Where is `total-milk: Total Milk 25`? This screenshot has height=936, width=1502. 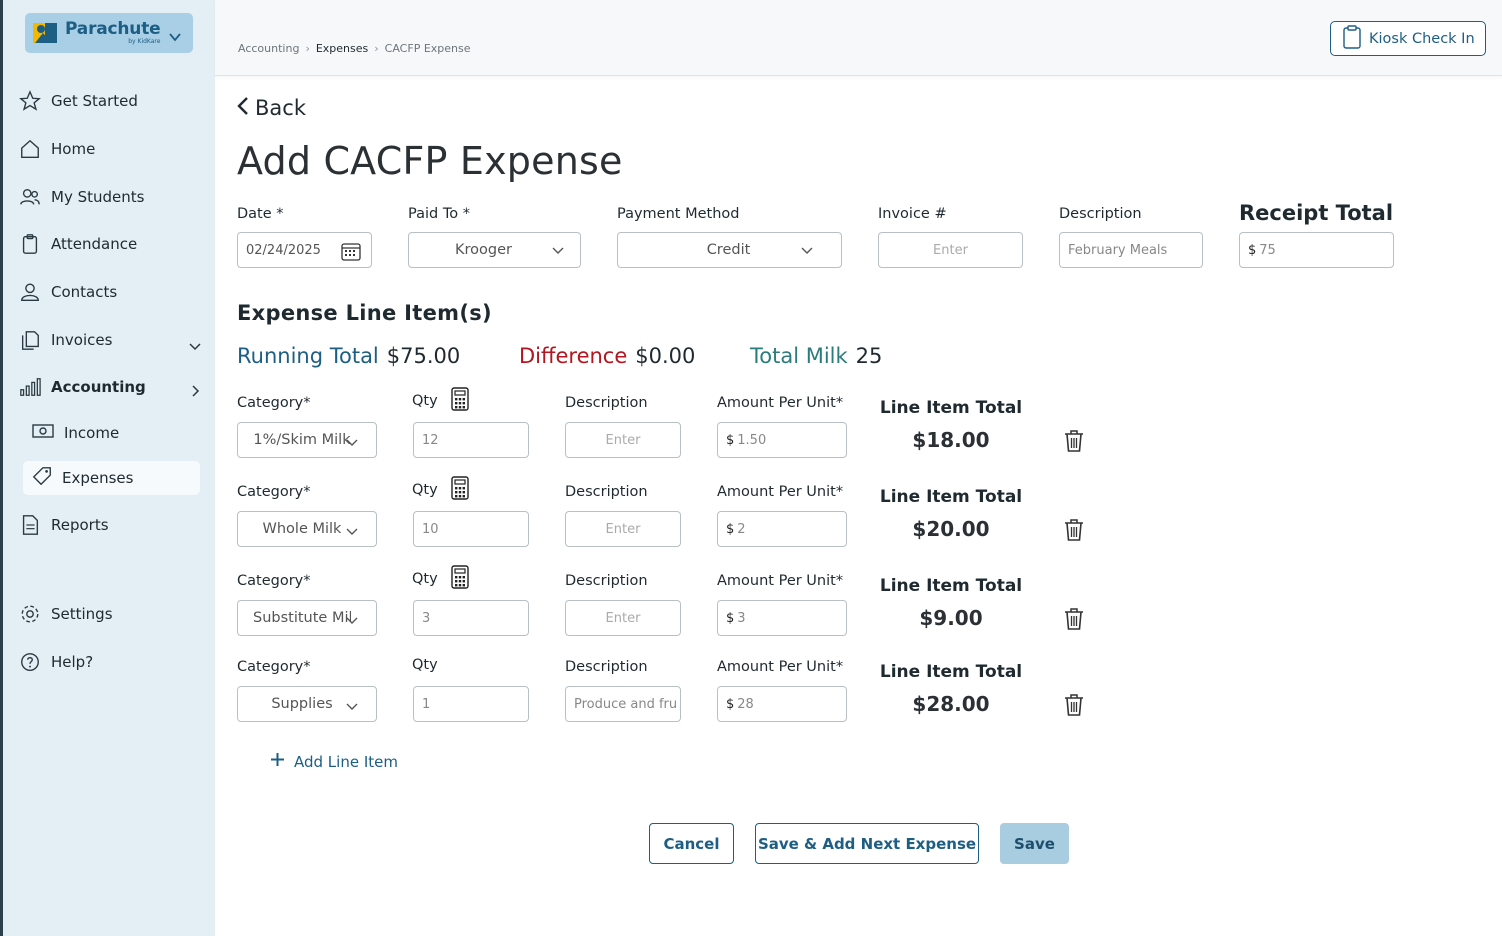
total-milk: Total Milk 25 is located at coordinates (816, 356).